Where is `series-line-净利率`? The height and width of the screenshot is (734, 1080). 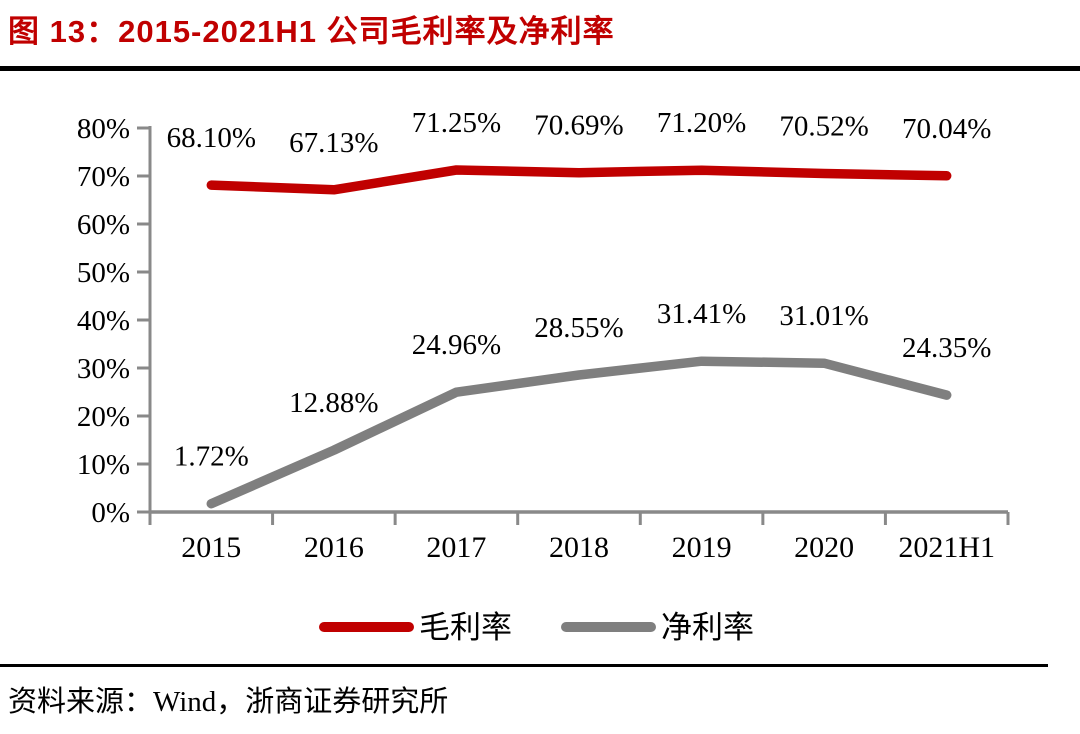
series-line-净利率 is located at coordinates (579, 432).